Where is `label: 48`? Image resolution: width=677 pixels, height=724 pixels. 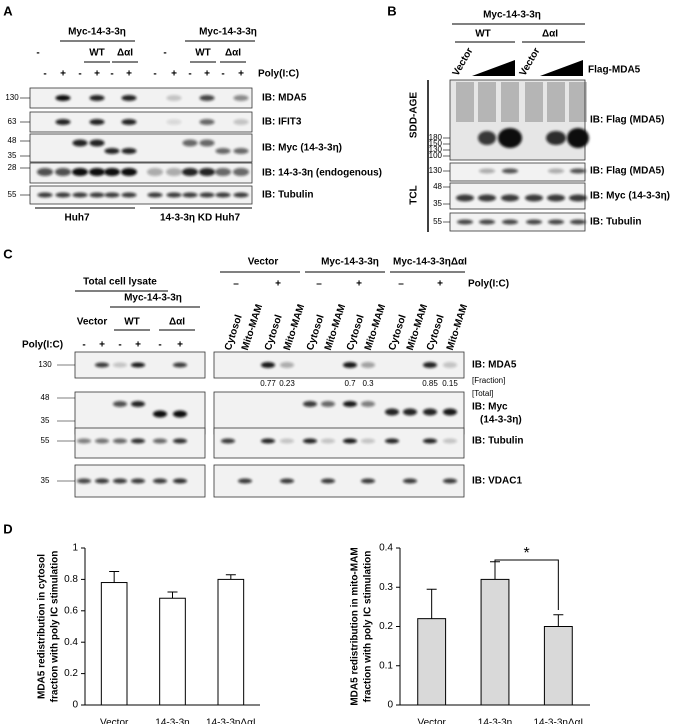
label: 48 is located at coordinates (437, 186).